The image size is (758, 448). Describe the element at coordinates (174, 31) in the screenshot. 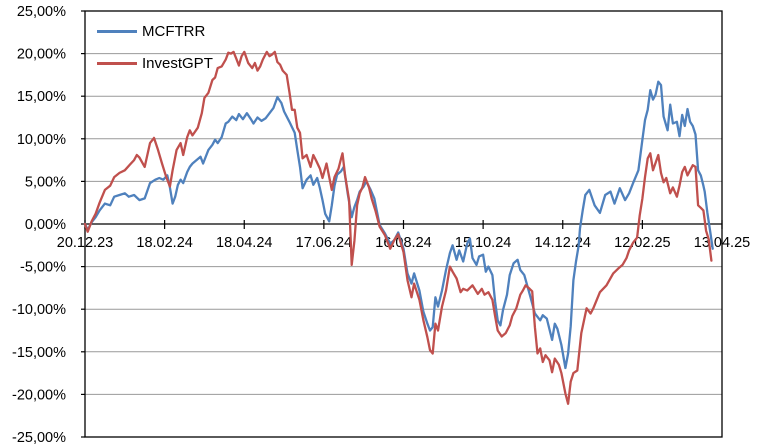

I see `legend-label-mcftrr: MCFTRR` at that location.